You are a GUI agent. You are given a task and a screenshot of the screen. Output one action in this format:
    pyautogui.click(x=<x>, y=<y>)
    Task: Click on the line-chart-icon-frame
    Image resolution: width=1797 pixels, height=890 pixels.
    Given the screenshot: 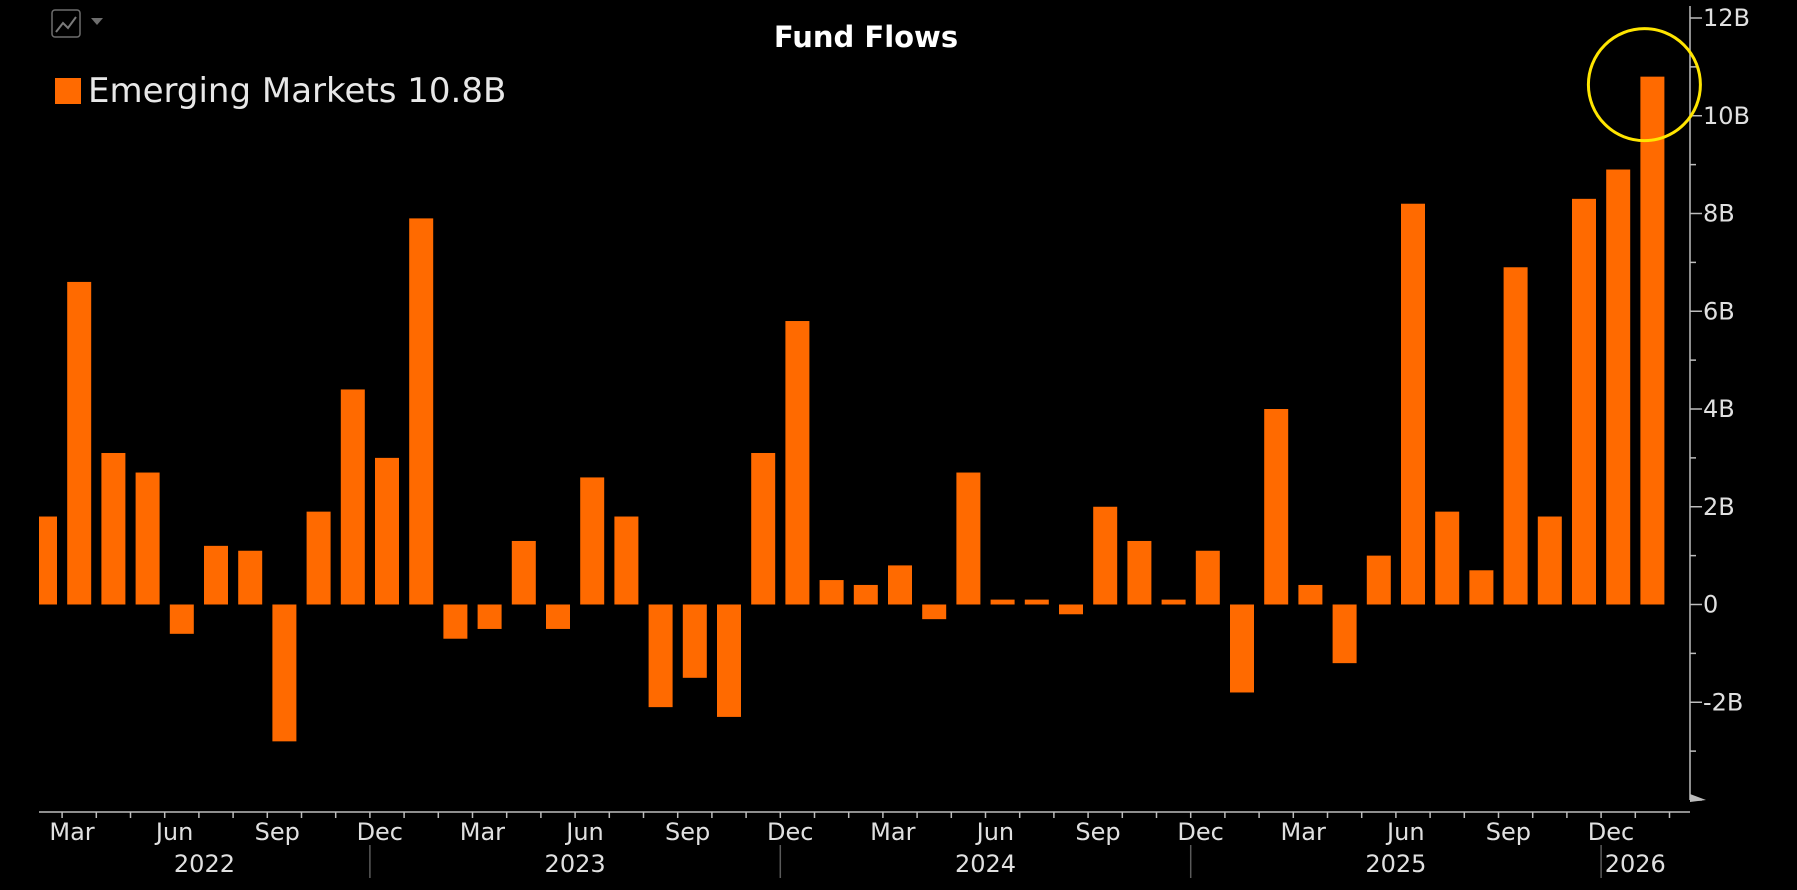 What is the action you would take?
    pyautogui.click(x=66, y=23)
    